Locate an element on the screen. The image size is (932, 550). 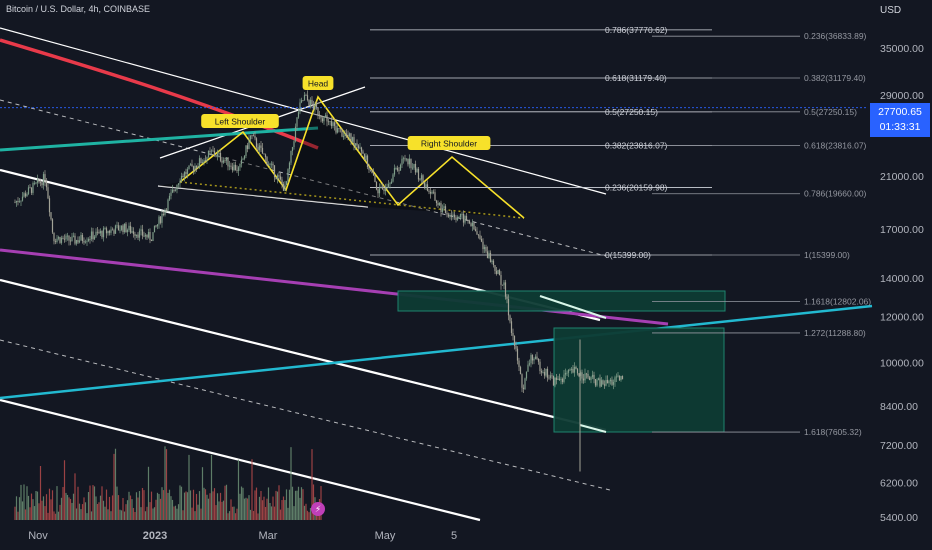
lightning-icon: ⚡ is located at coordinates (318, 509).